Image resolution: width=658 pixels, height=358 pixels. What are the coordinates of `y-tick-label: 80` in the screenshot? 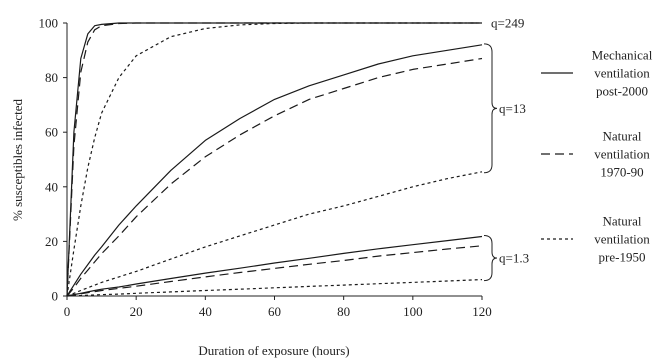 It's located at (51, 77).